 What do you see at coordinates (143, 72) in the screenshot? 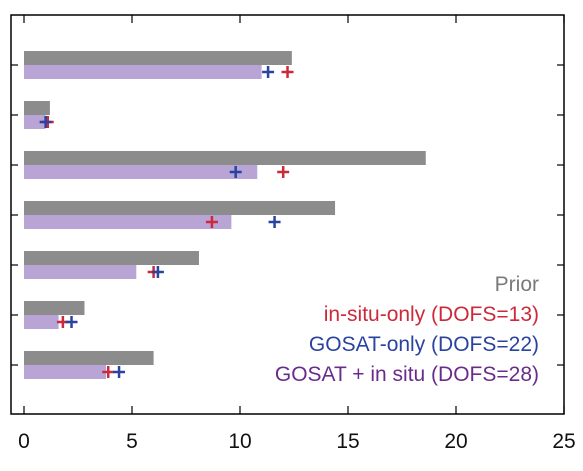
I see `bar-series1-row0` at bounding box center [143, 72].